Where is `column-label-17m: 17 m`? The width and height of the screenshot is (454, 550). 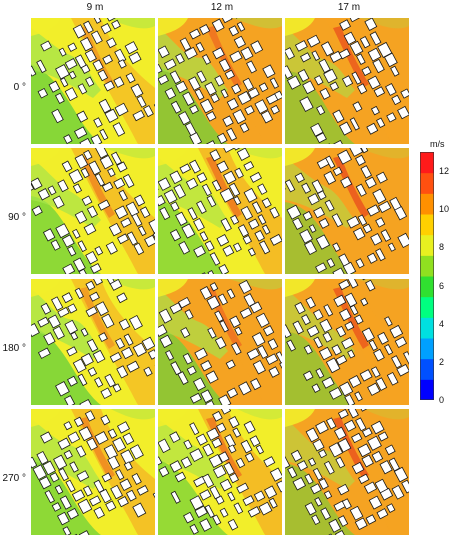
column-label-17m: 17 m is located at coordinates (349, 7).